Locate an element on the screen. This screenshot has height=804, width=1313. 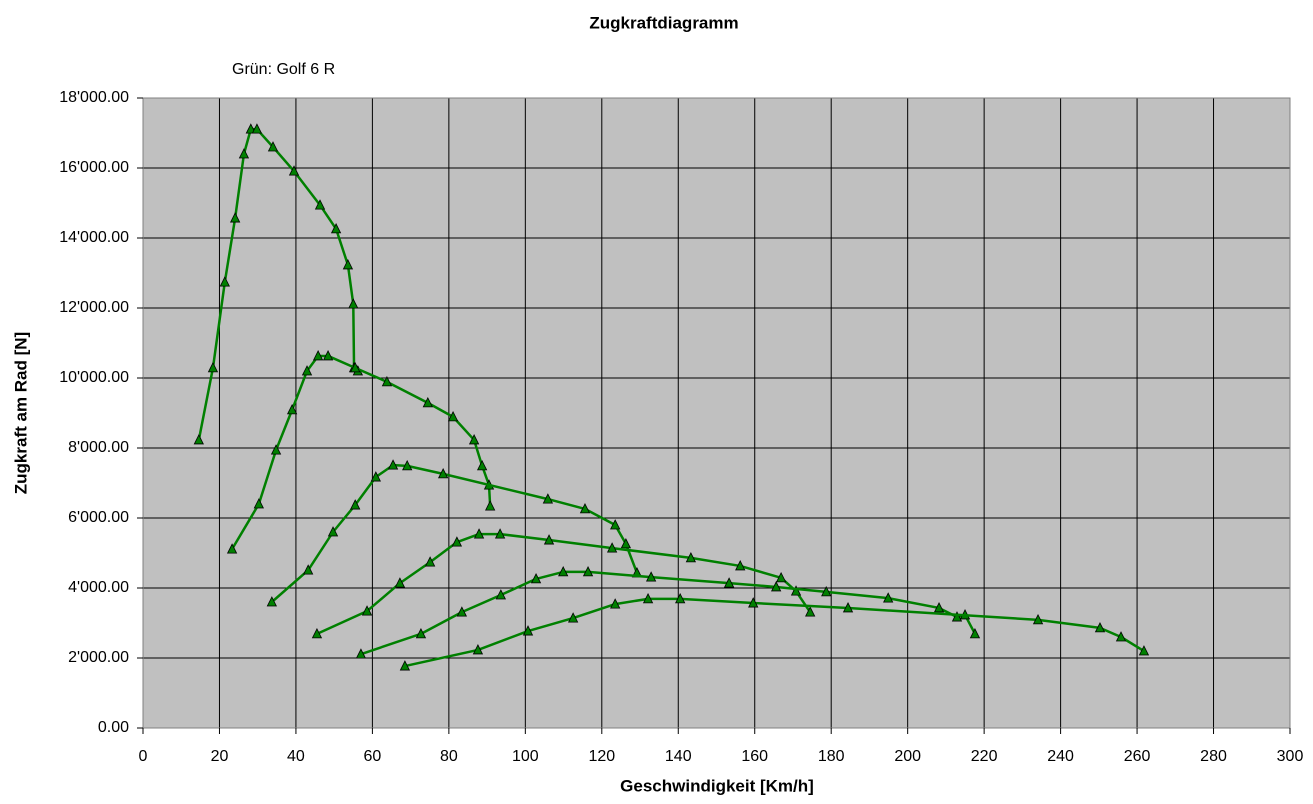
x-tick-label: 60 is located at coordinates (373, 756).